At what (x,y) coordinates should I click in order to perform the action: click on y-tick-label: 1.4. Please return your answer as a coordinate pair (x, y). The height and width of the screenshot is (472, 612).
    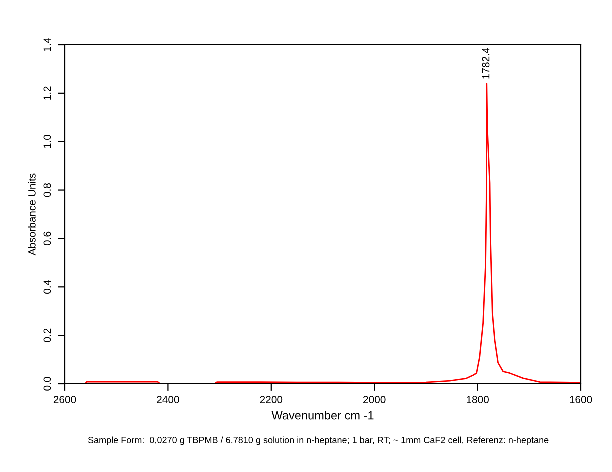
    Looking at the image, I should click on (48, 45).